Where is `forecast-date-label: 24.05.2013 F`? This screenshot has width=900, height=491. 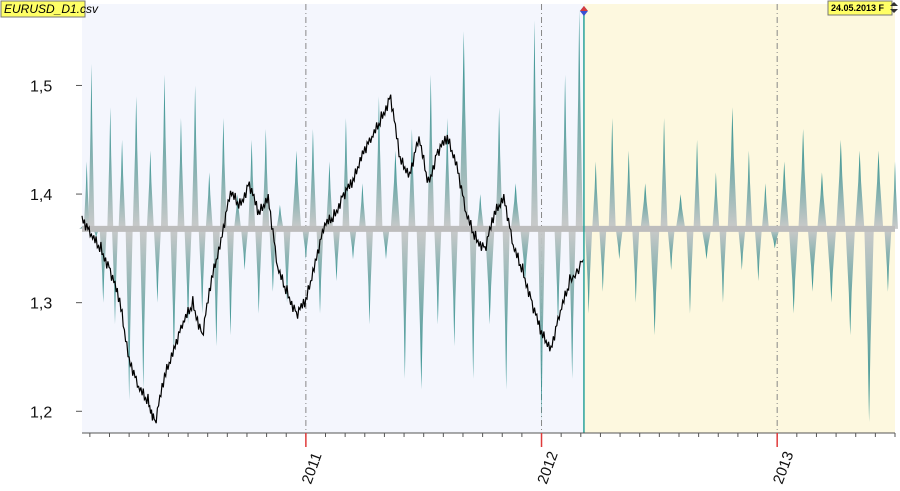 forecast-date-label: 24.05.2013 F is located at coordinates (858, 8).